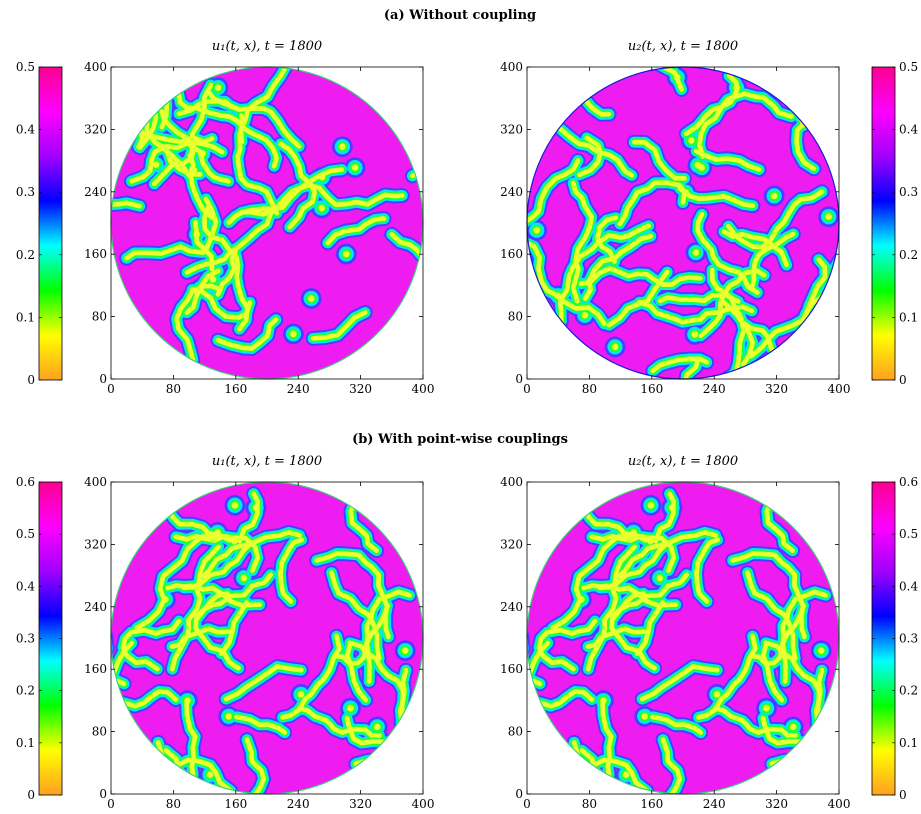 The width and height of the screenshot is (921, 814). Describe the element at coordinates (511, 254) in the screenshot. I see `y-tick-label: 160` at that location.